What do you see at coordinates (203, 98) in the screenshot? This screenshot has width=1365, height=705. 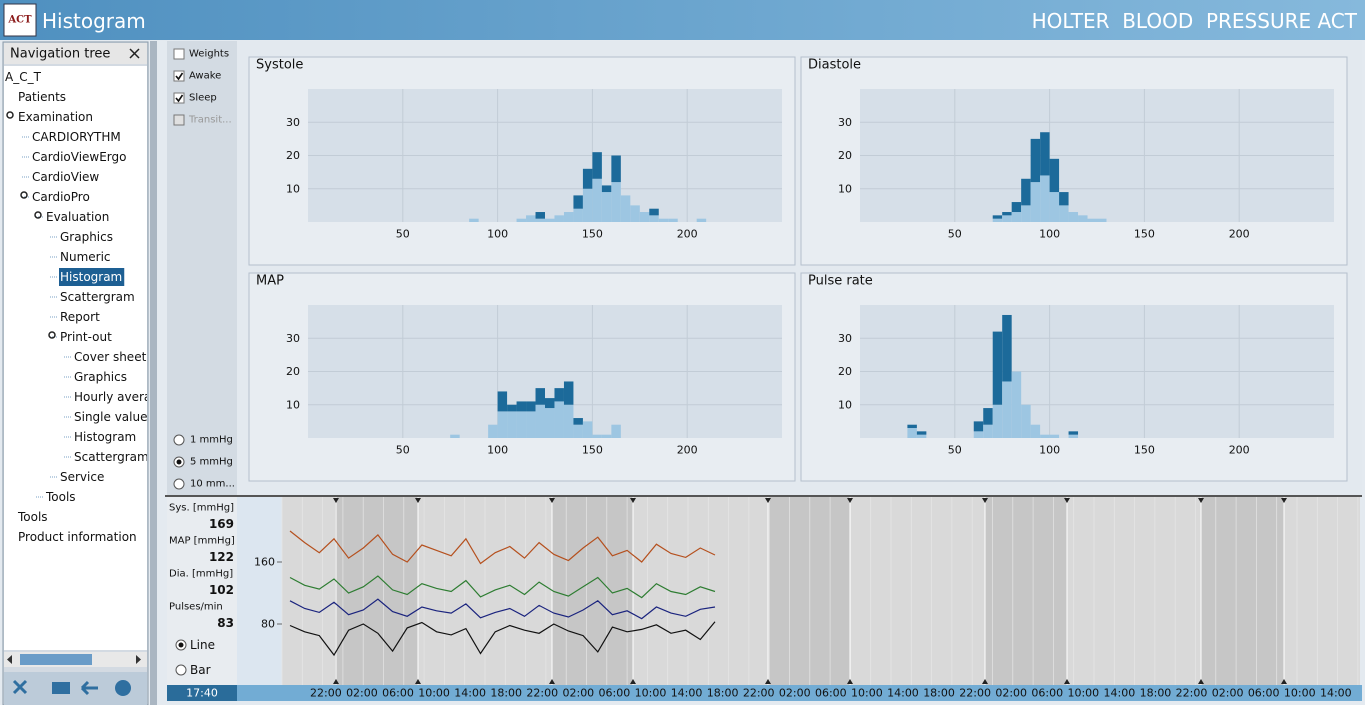 I see `checkbox-label: Sleep` at bounding box center [203, 98].